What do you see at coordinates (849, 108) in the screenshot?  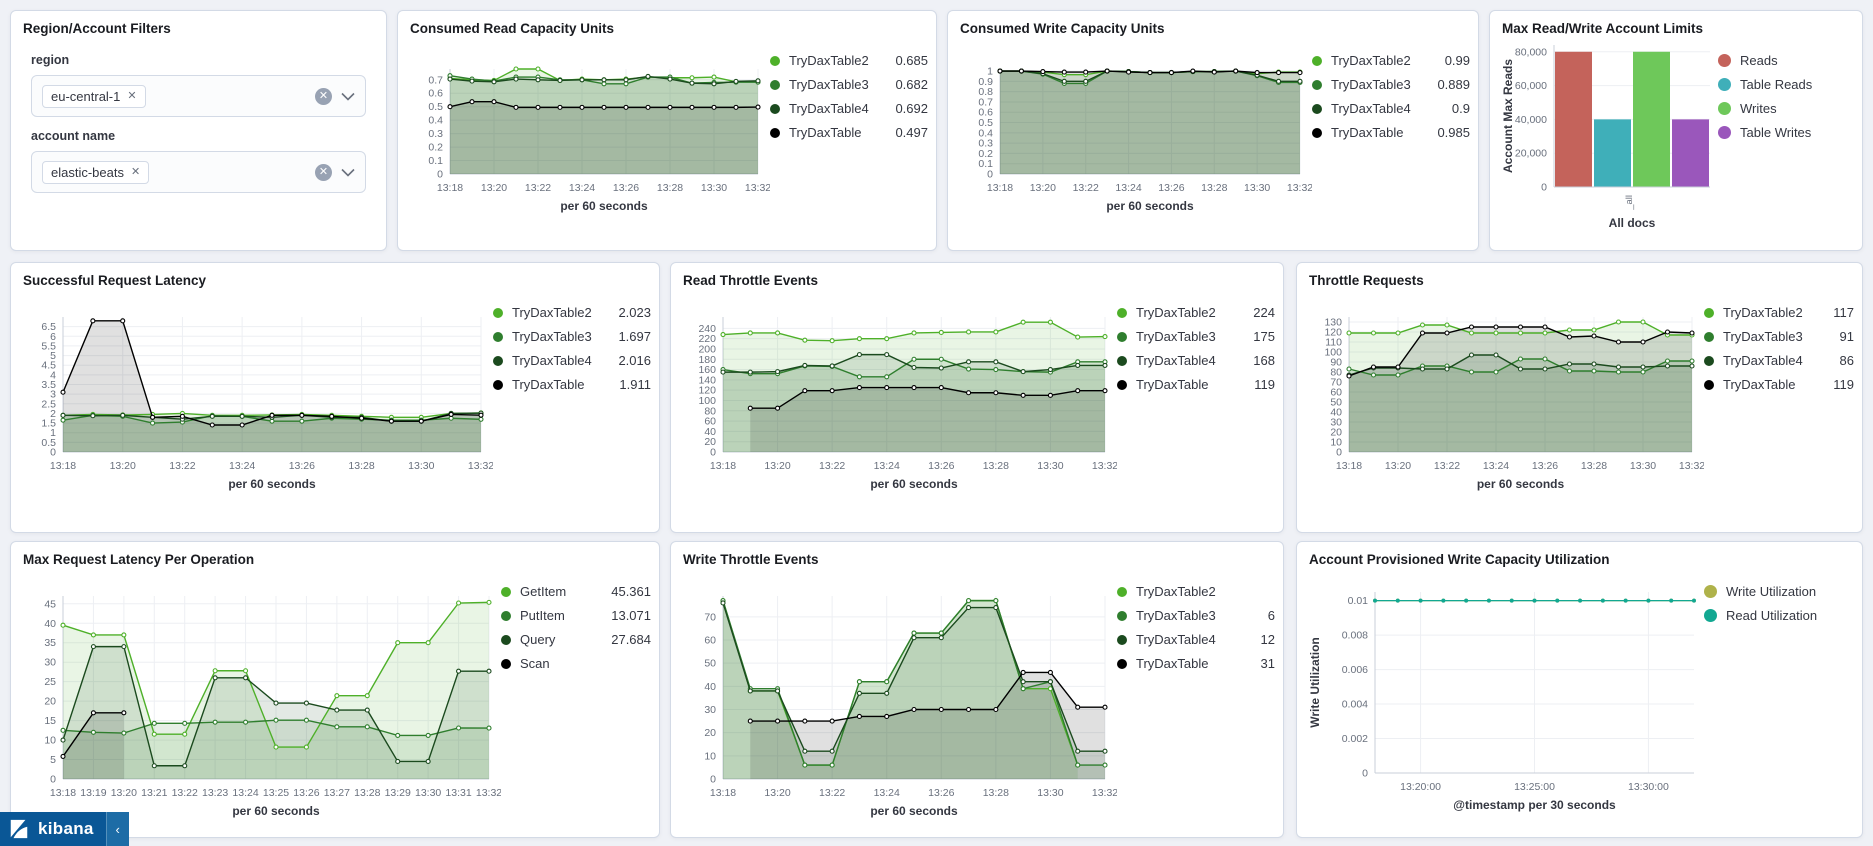 I see `legend-item: TryDaxTable4 0.692` at bounding box center [849, 108].